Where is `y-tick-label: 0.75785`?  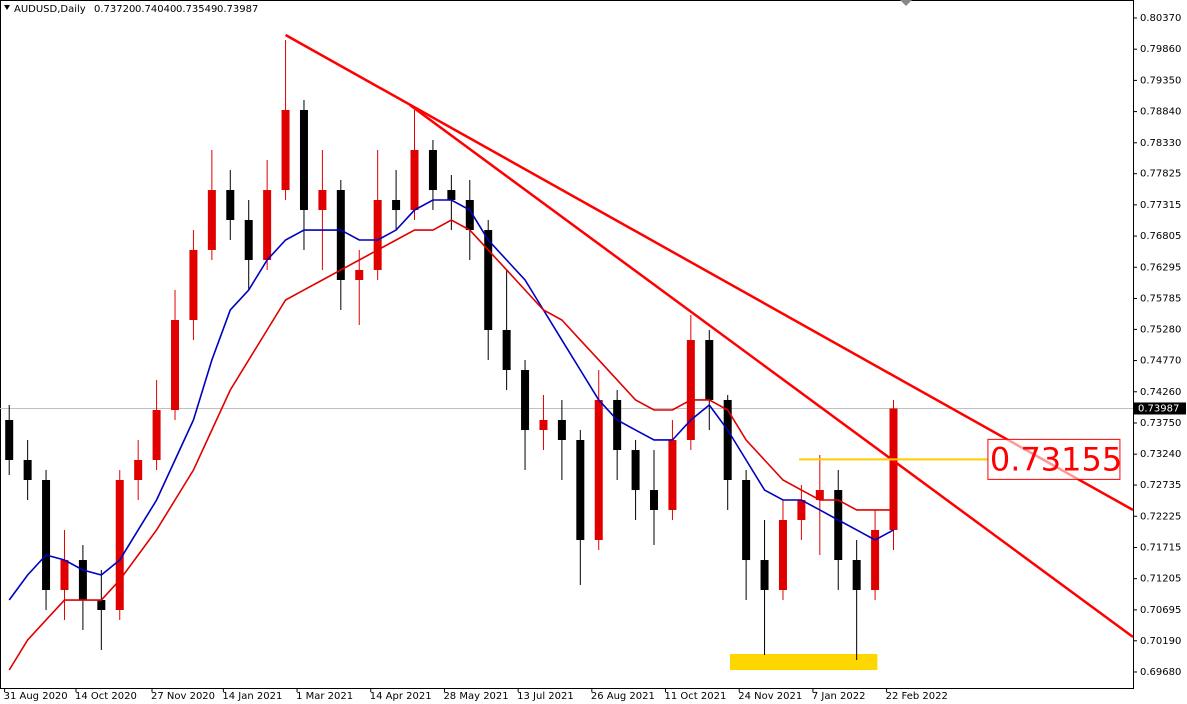 y-tick-label: 0.75785 is located at coordinates (1160, 298).